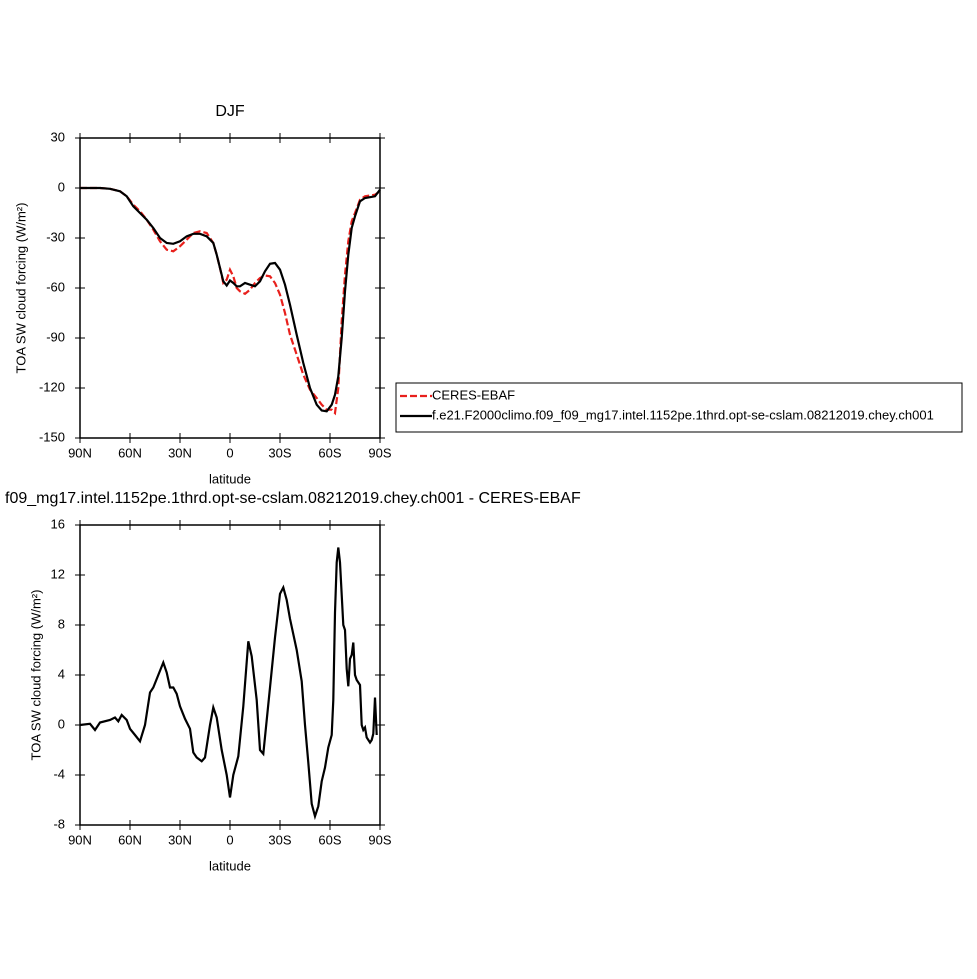 This screenshot has width=977, height=979. What do you see at coordinates (55, 236) in the screenshot?
I see `y-tick-label: -30` at bounding box center [55, 236].